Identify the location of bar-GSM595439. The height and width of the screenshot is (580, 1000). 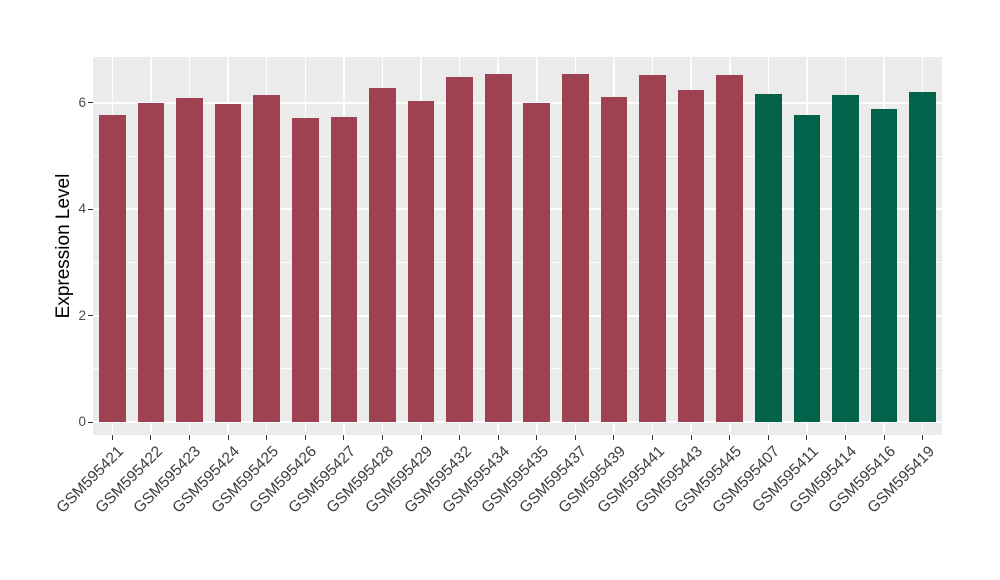
(614, 259).